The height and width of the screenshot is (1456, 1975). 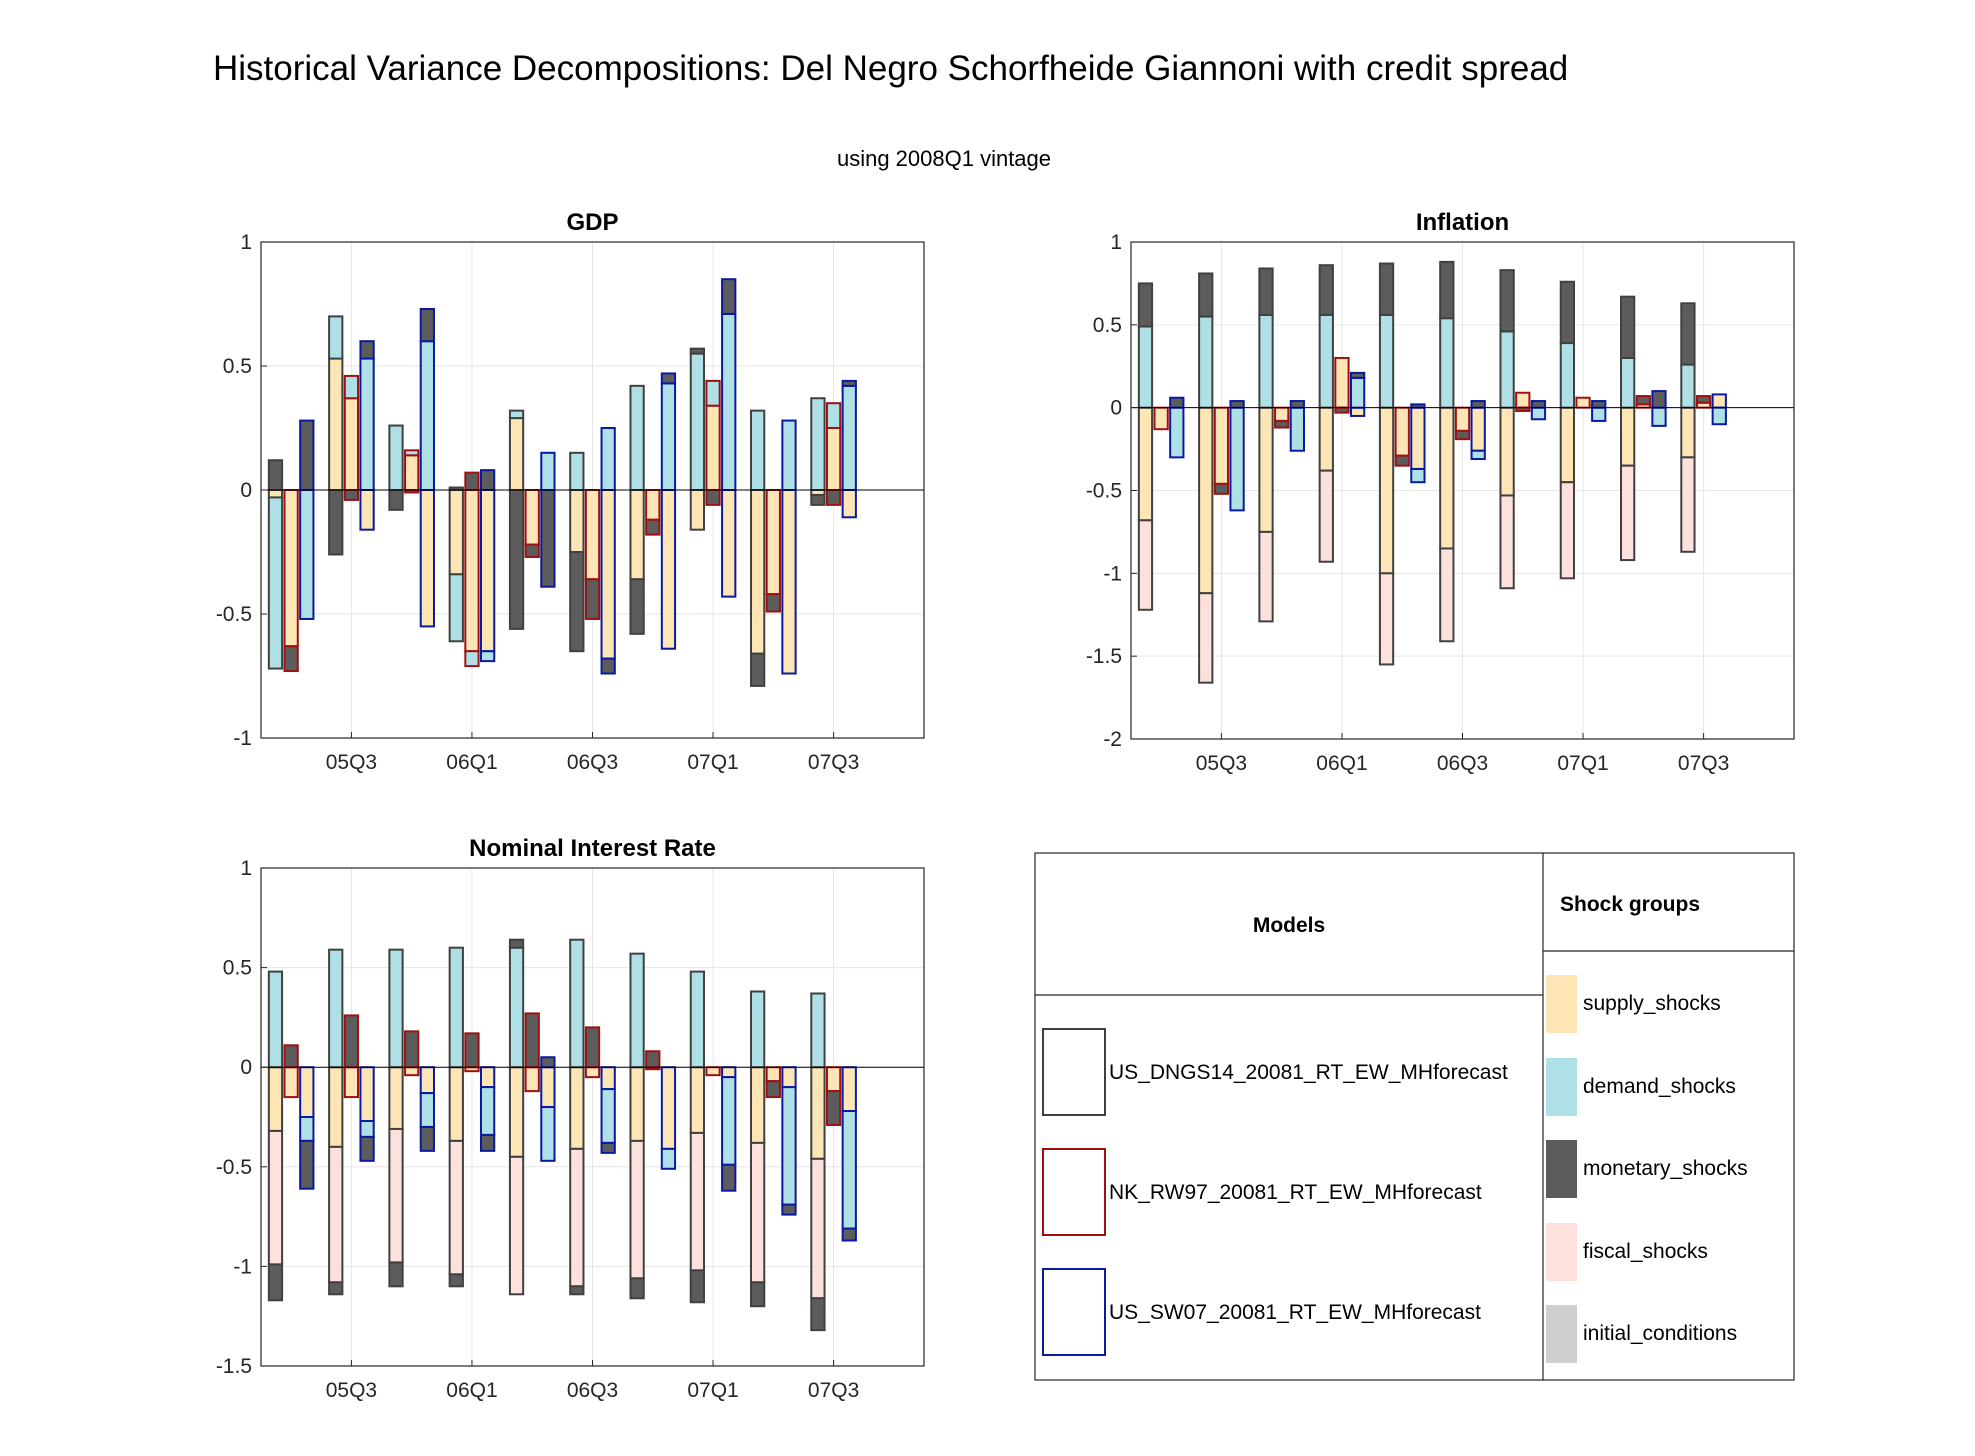 I want to click on legend-shock-label: initial_conditions, so click(x=1660, y=1333).